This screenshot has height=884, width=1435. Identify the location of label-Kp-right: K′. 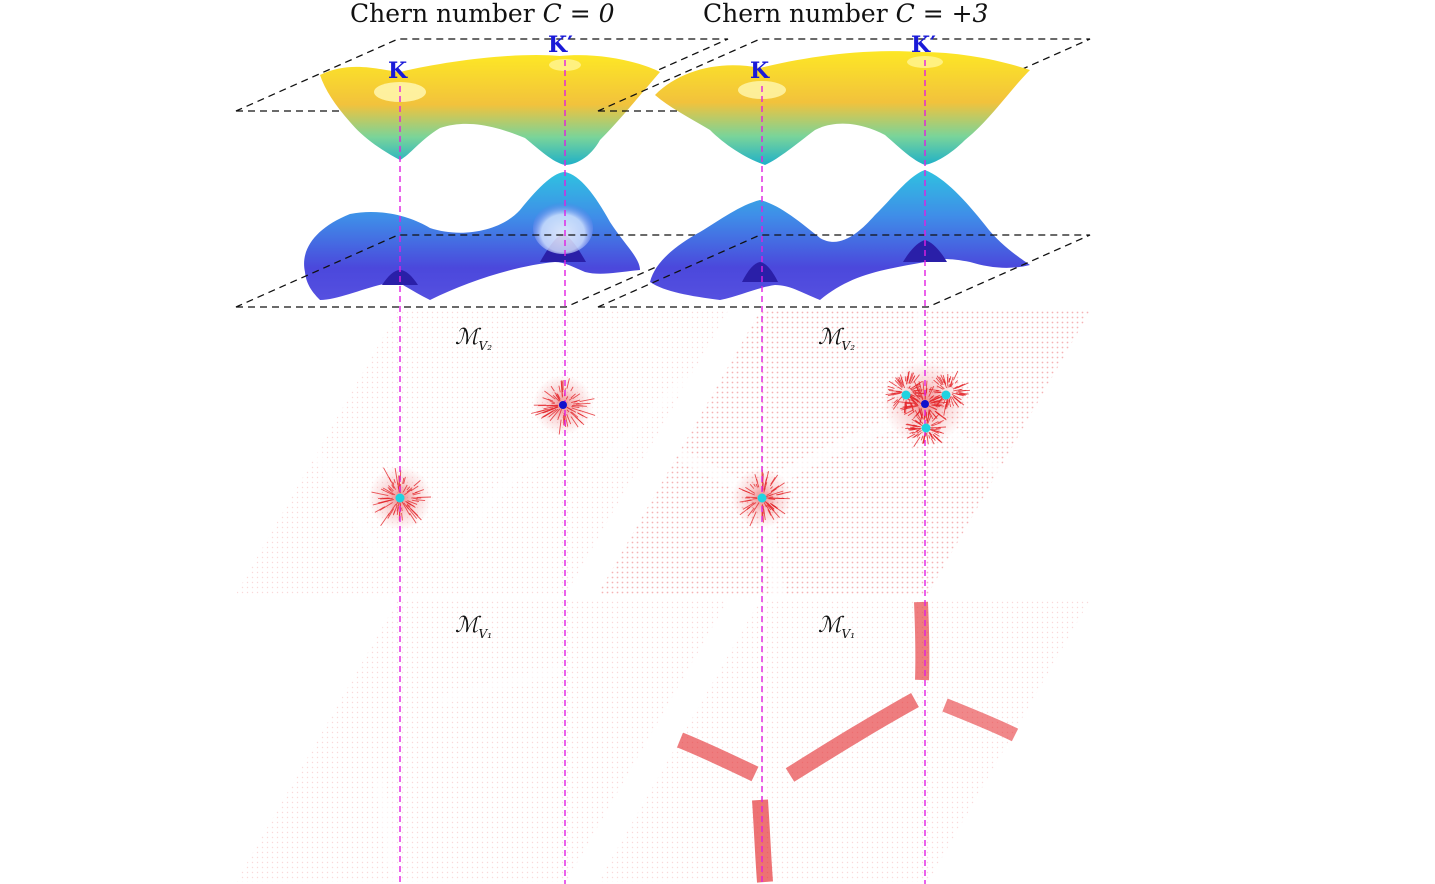
(923, 45).